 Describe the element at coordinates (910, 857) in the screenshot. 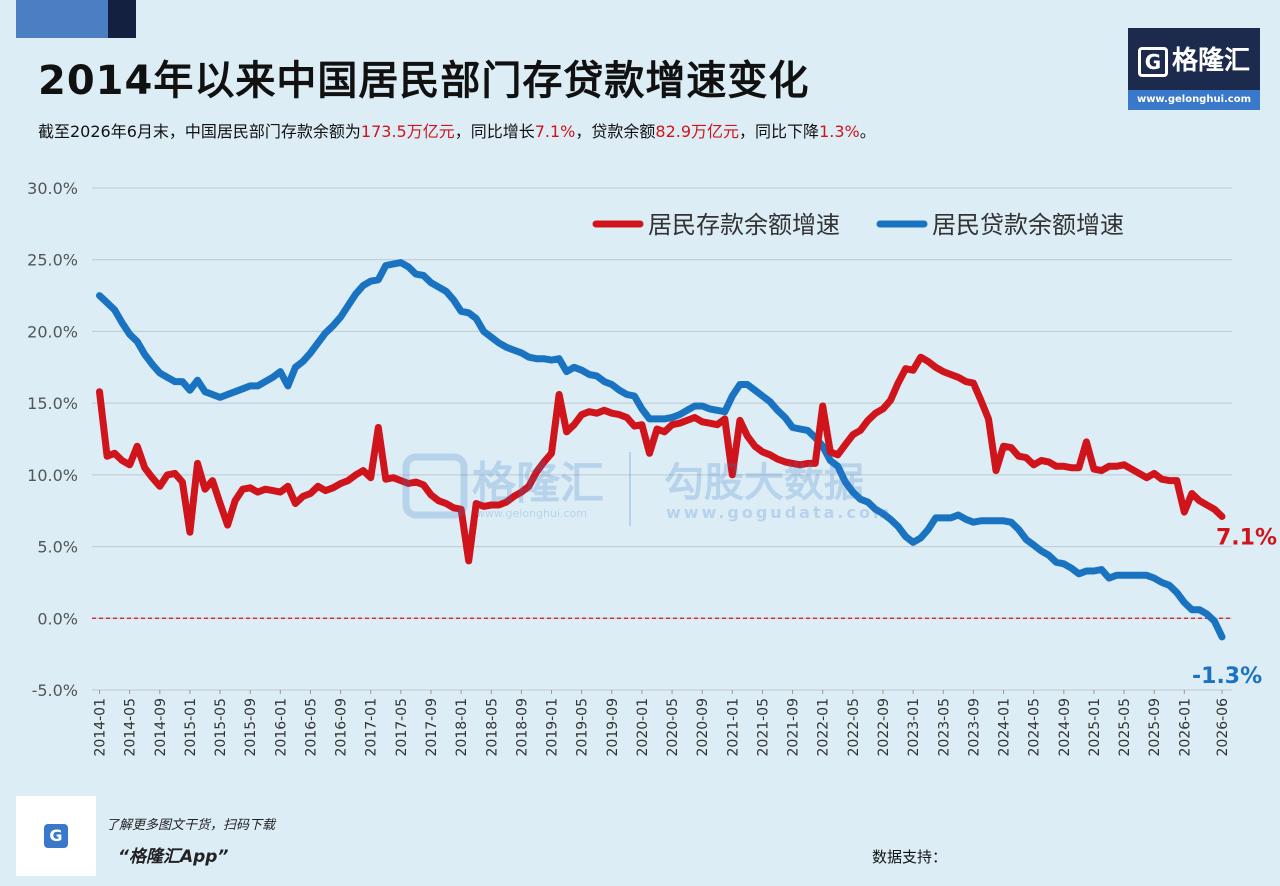

I see `data-support-label: 数据支持：` at that location.